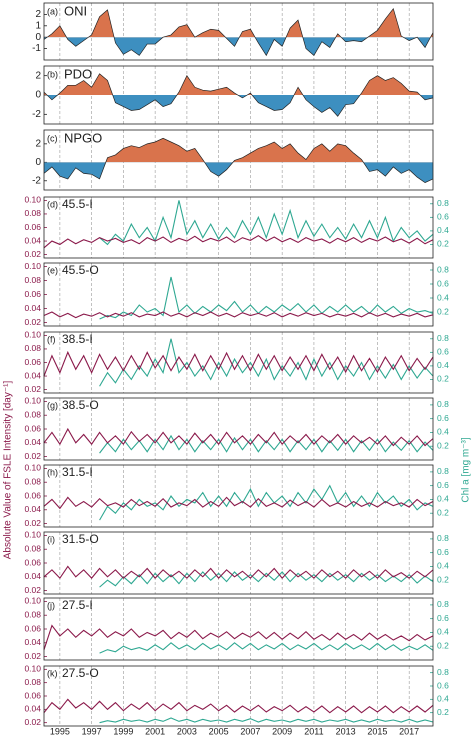 This screenshot has width=474, height=737. I want to click on panel-name: 27.5-O, so click(80, 673).